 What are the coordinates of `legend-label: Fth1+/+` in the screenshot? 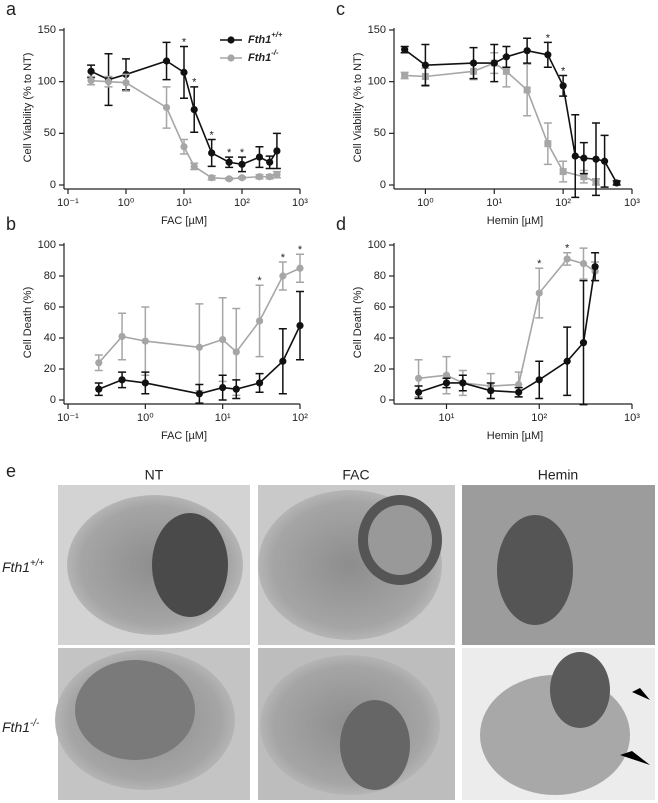 It's located at (265, 38).